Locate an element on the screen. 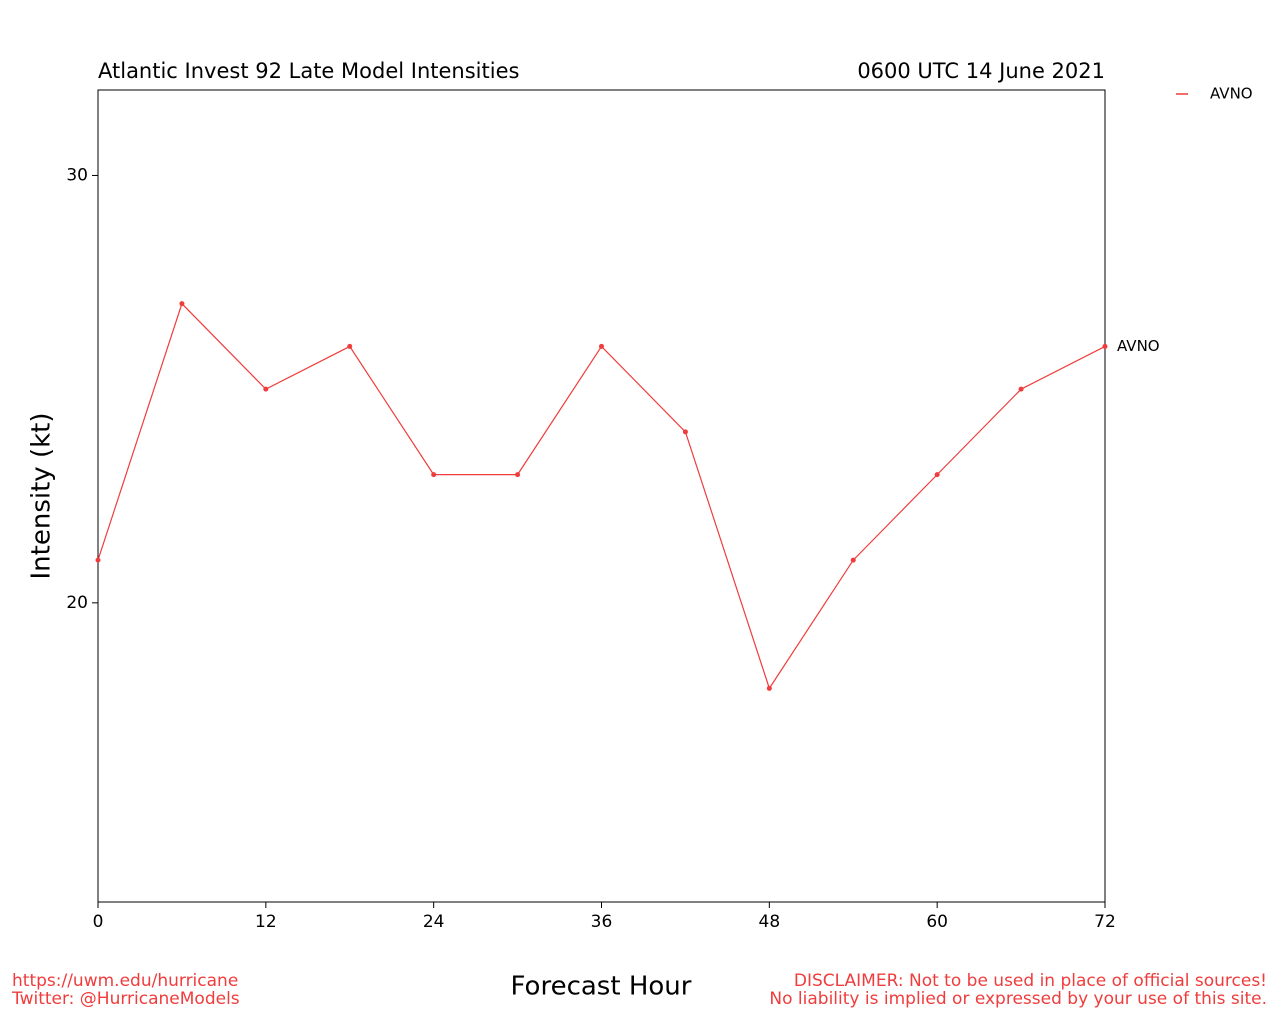 The image size is (1280, 1024). y-tick-label: 20 is located at coordinates (77, 603).